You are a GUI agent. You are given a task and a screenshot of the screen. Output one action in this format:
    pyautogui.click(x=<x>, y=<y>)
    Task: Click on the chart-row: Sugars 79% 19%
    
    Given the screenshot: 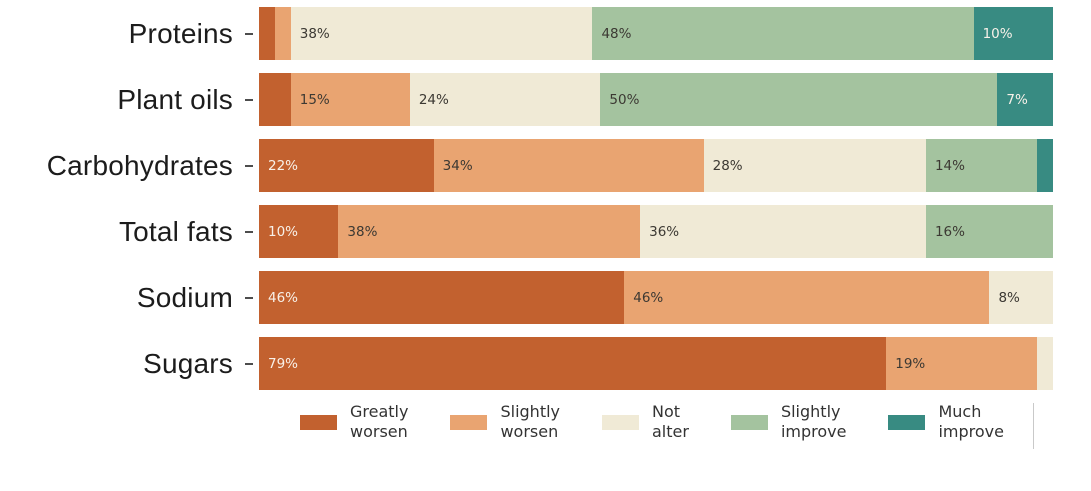 What is the action you would take?
    pyautogui.click(x=545, y=363)
    